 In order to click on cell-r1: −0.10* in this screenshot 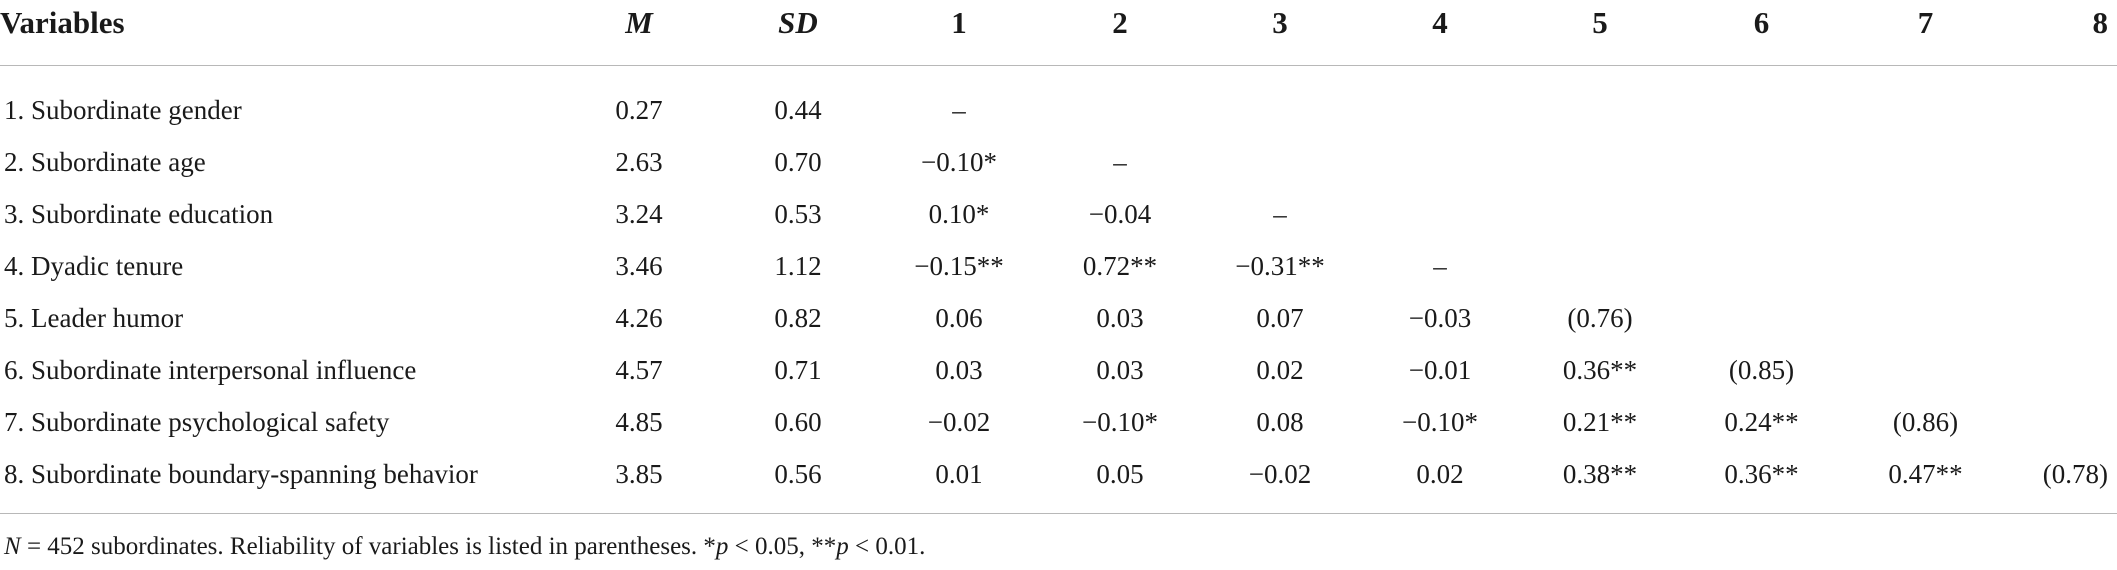, I will do `click(959, 161)`.